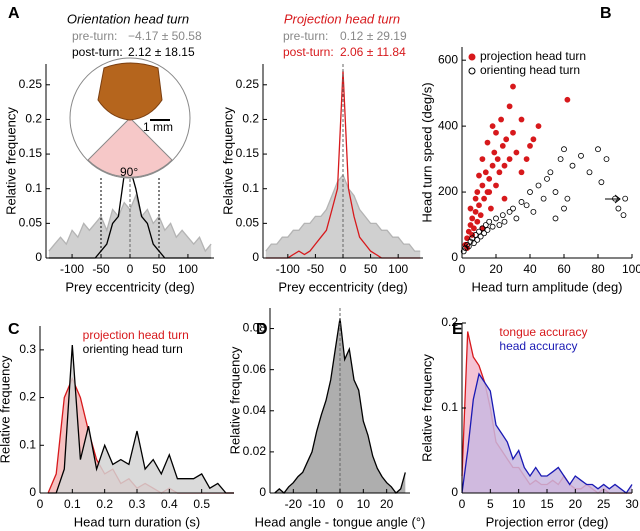 Image resolution: width=640 pixels, height=531 pixels. I want to click on x-tick-label: 15, so click(547, 504).